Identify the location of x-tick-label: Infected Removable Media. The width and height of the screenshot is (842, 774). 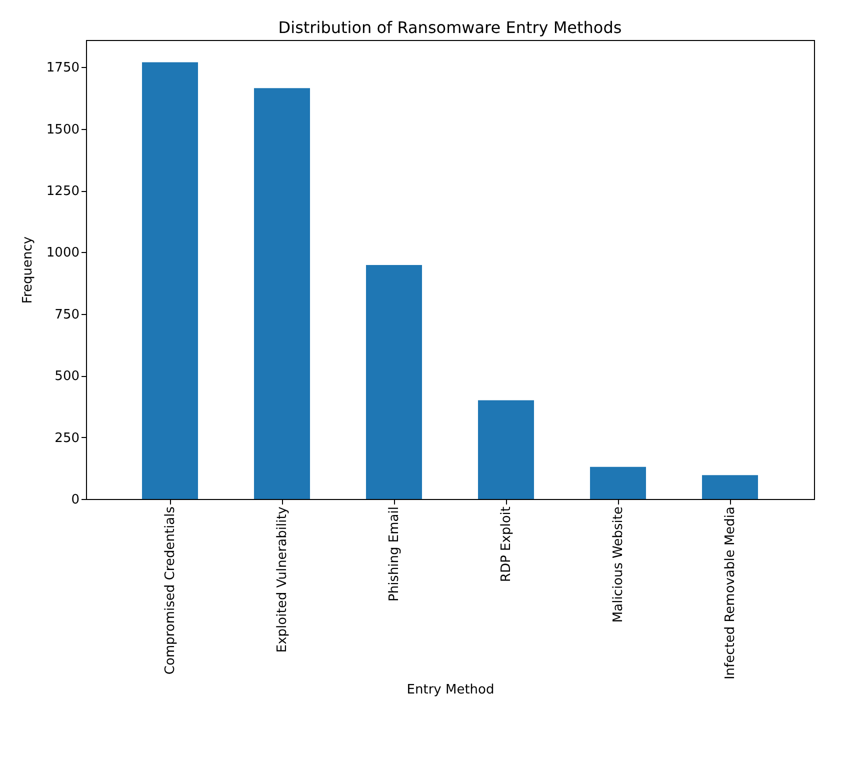
(730, 593).